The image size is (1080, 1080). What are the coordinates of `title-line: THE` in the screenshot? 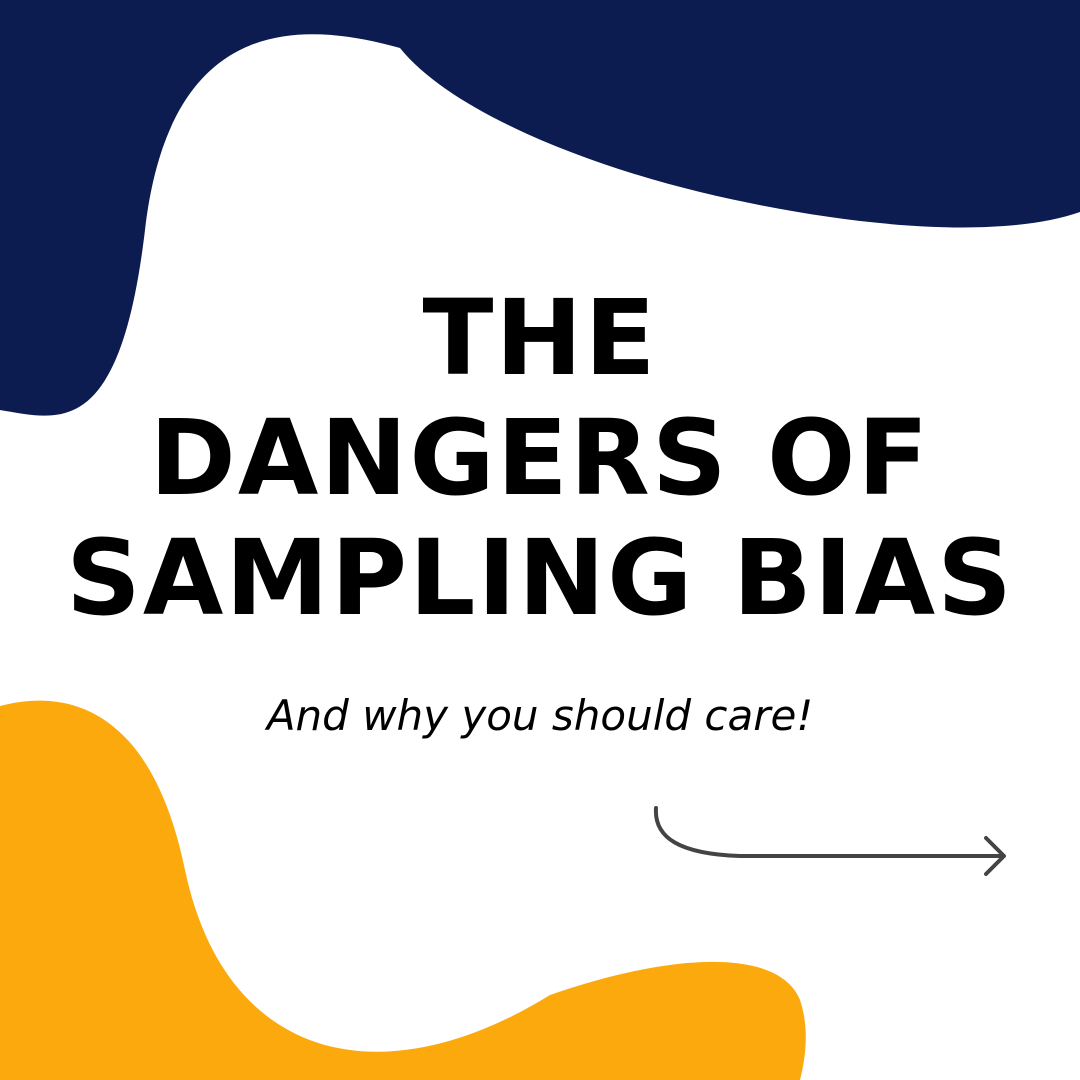 It's located at (540, 338).